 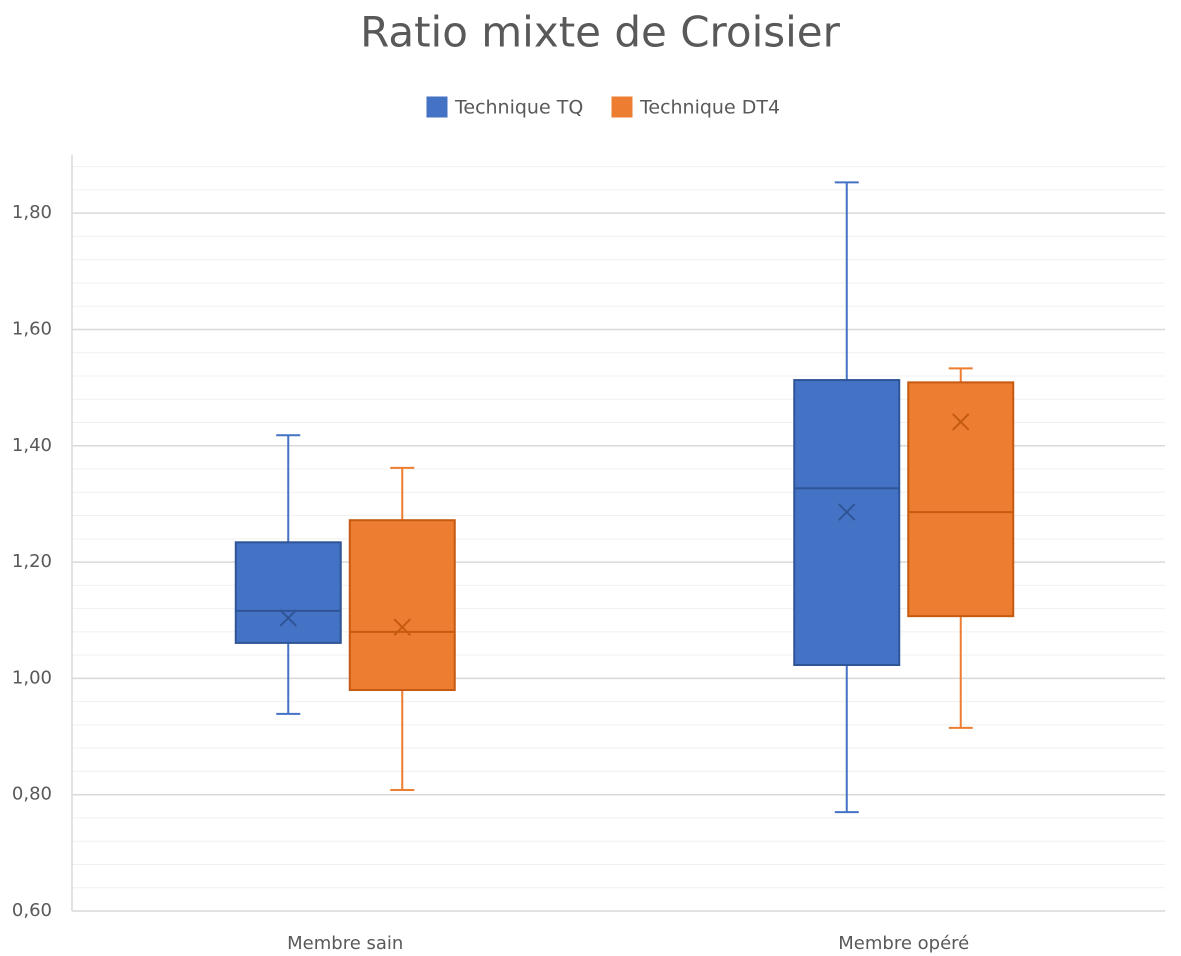 I want to click on y-tick-label: 1,60, so click(x=32, y=328).